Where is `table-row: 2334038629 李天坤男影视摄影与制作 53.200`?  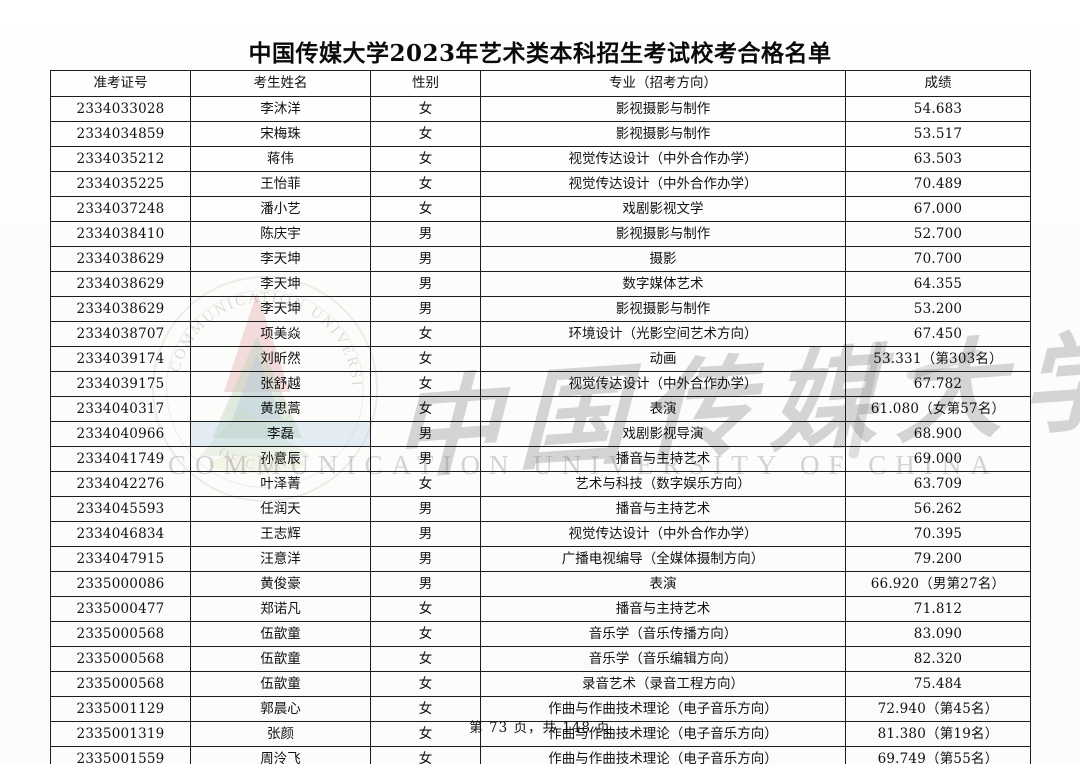
table-row: 2334038629 李天坤男影视摄影与制作 53.200 is located at coordinates (540, 309).